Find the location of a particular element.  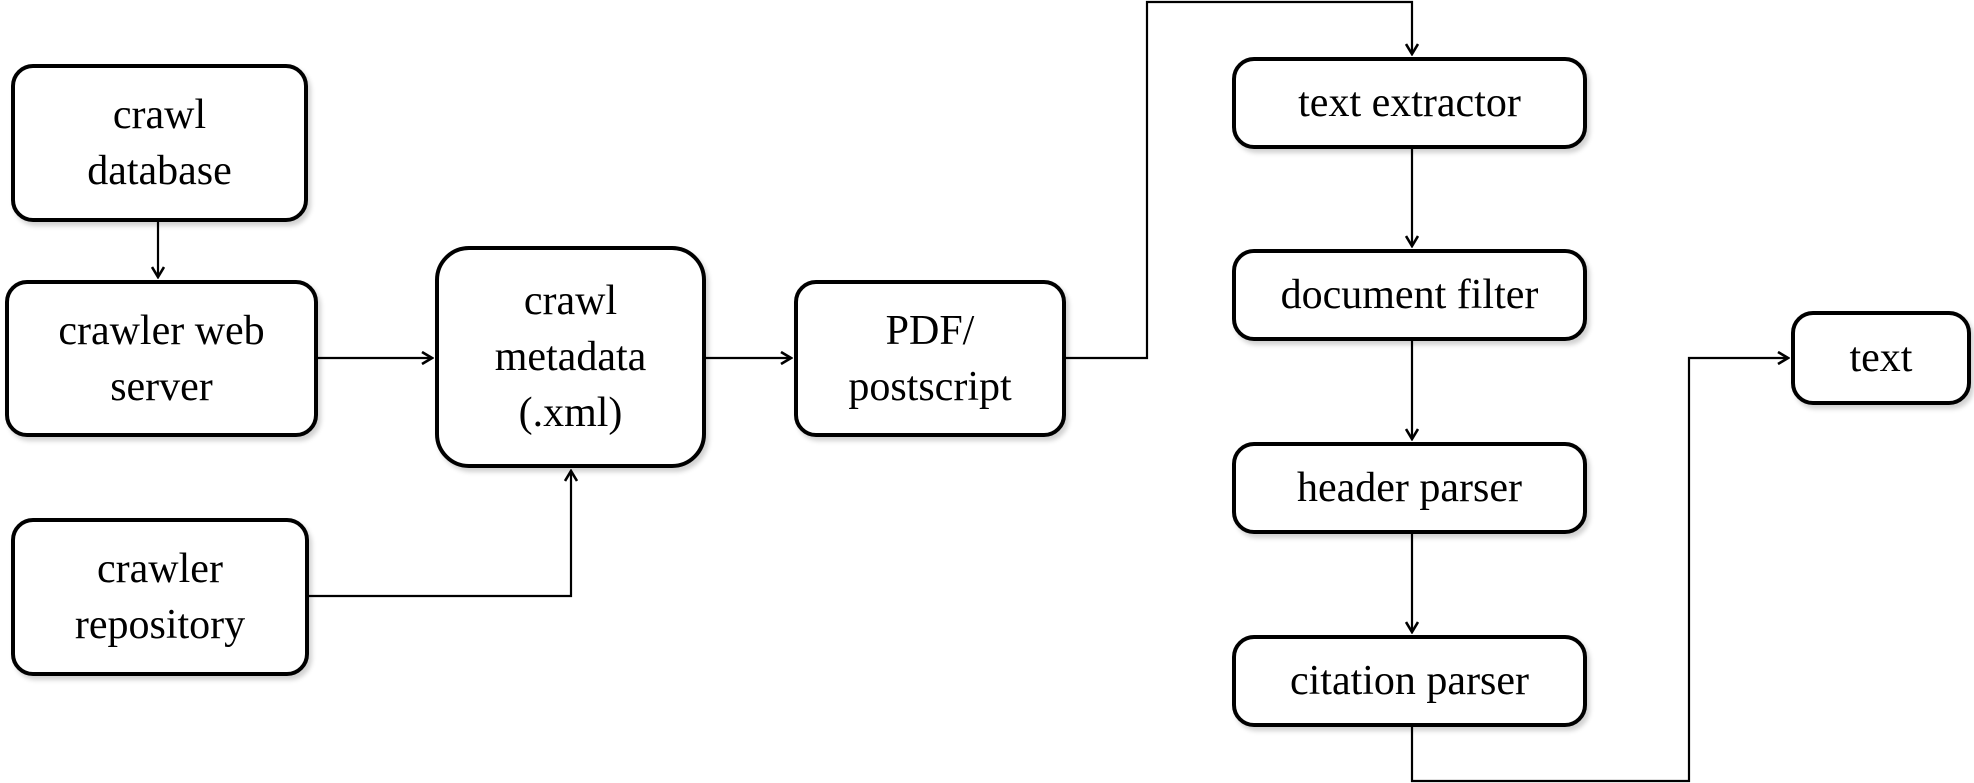

header-parser-label: header parser is located at coordinates (1409, 488).